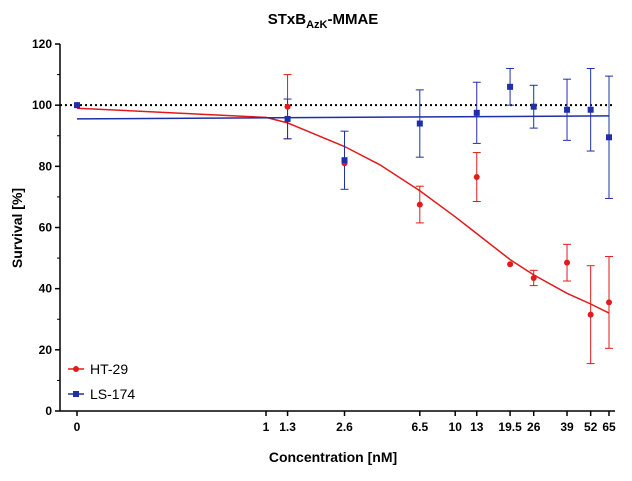 The width and height of the screenshot is (632, 481). I want to click on chart-title-suffix: -MMAE, so click(352, 19).